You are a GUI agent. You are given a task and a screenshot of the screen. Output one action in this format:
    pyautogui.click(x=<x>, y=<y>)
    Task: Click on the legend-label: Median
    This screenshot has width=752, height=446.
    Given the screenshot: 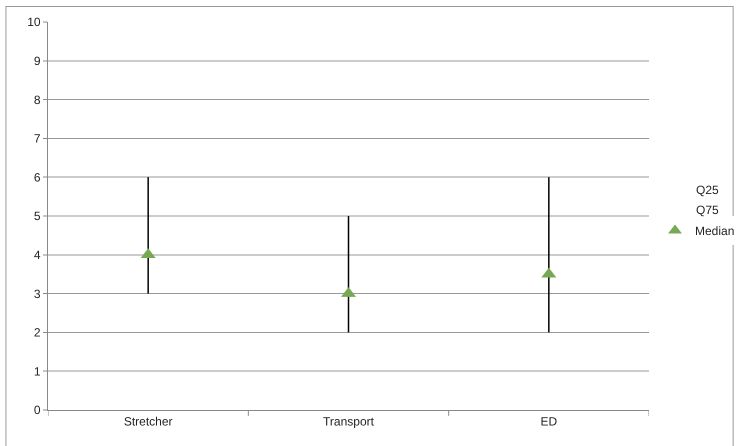 What is the action you would take?
    pyautogui.click(x=714, y=231)
    